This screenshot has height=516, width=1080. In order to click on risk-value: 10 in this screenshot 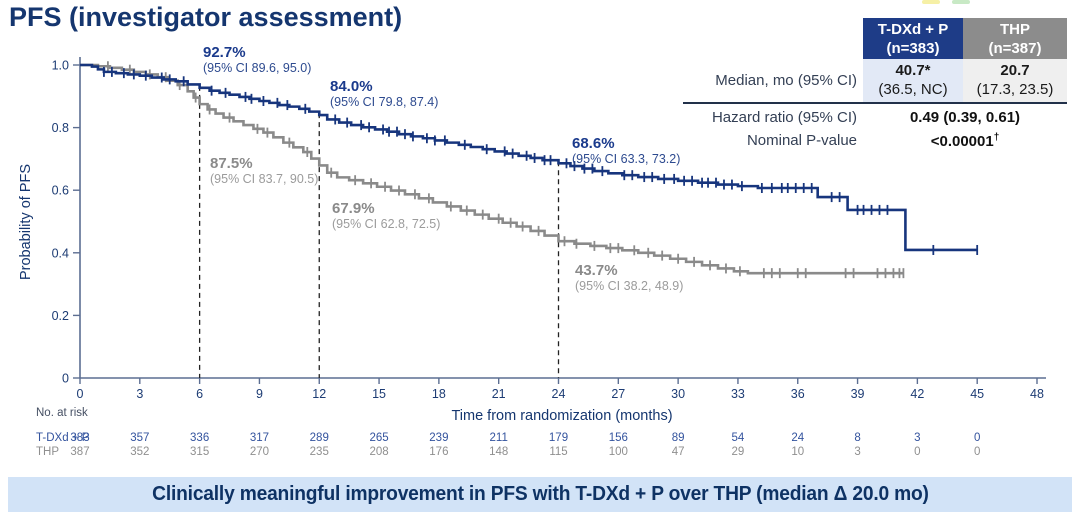, I will do `click(797, 452)`.